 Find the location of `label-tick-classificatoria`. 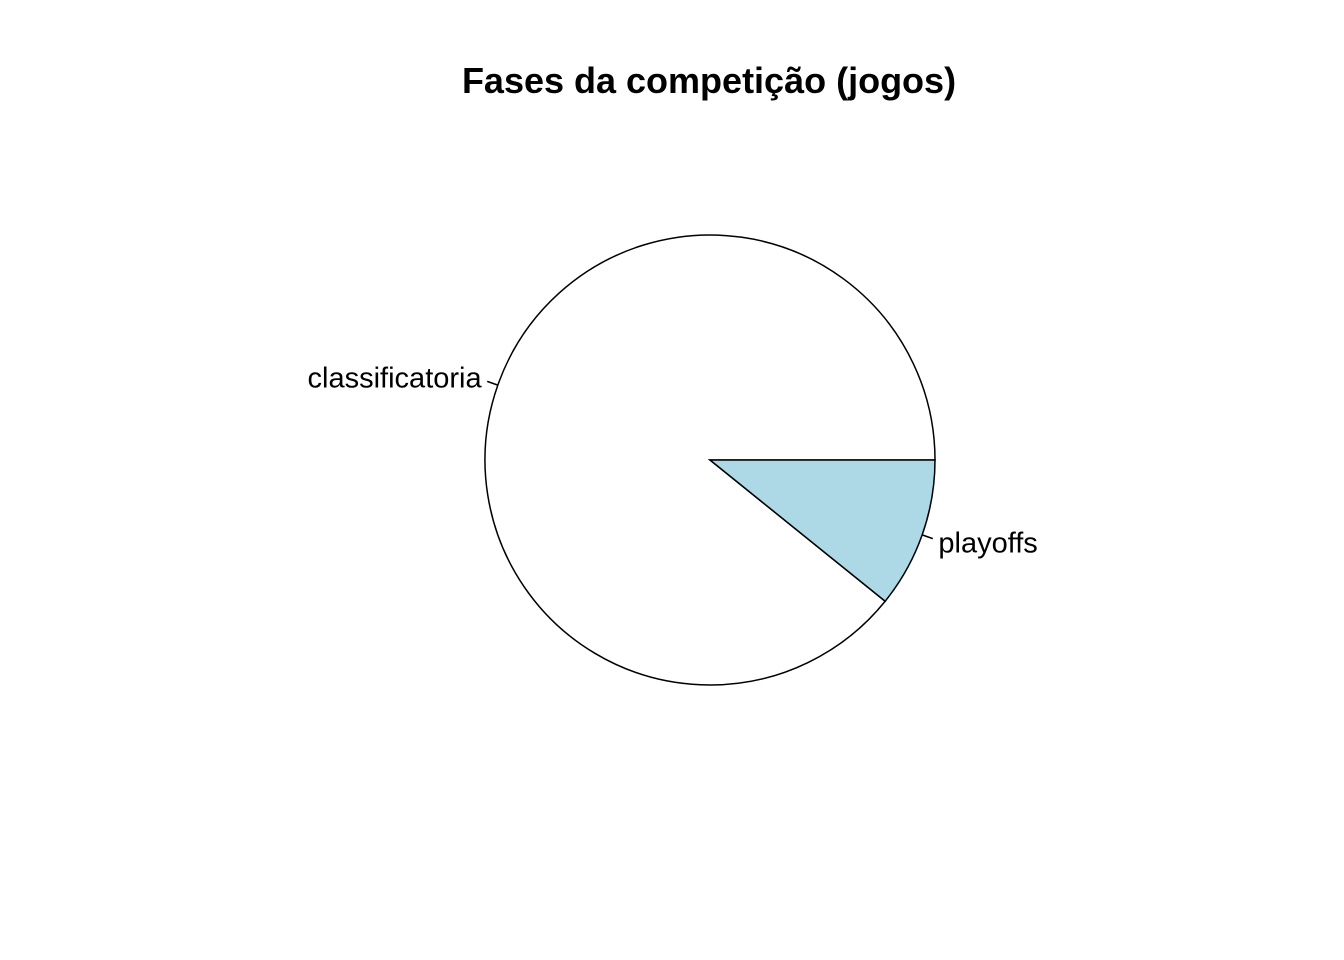

label-tick-classificatoria is located at coordinates (492, 383).